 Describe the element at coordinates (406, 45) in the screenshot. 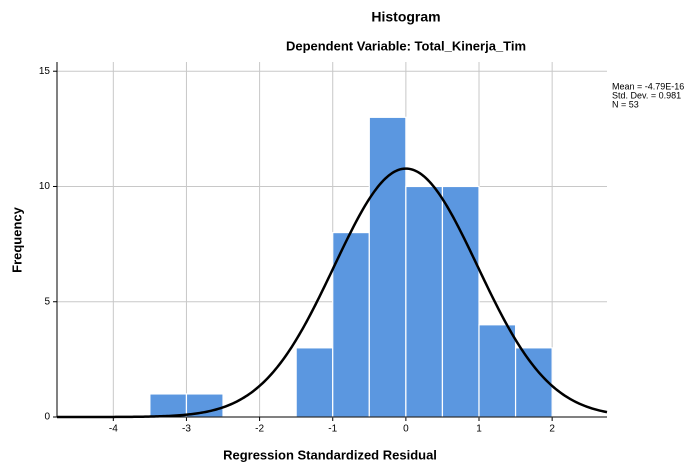

I see `chart-subtitle: Dependent Variable: Total_Kinerja_Tim` at that location.